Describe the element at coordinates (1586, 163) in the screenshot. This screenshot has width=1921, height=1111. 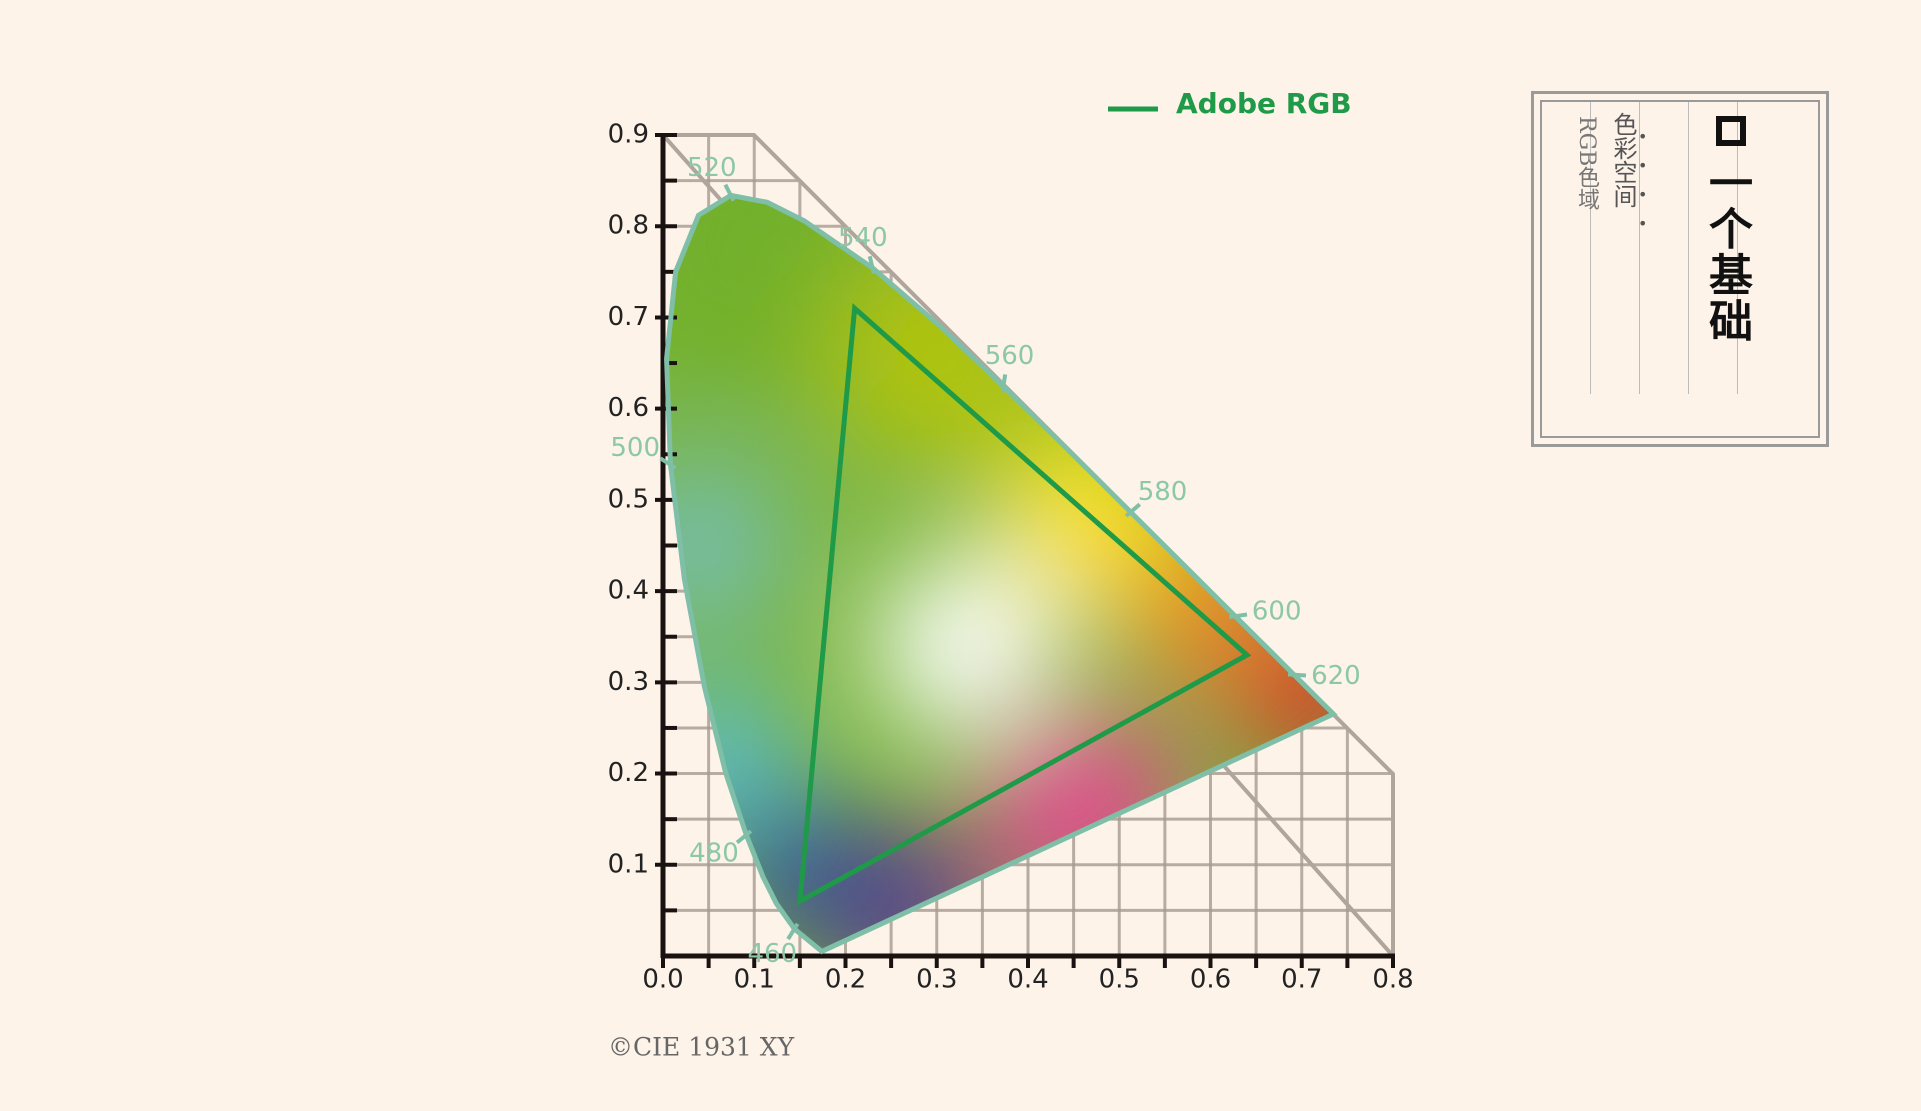
I see `sidebar-line: RGB色域` at that location.